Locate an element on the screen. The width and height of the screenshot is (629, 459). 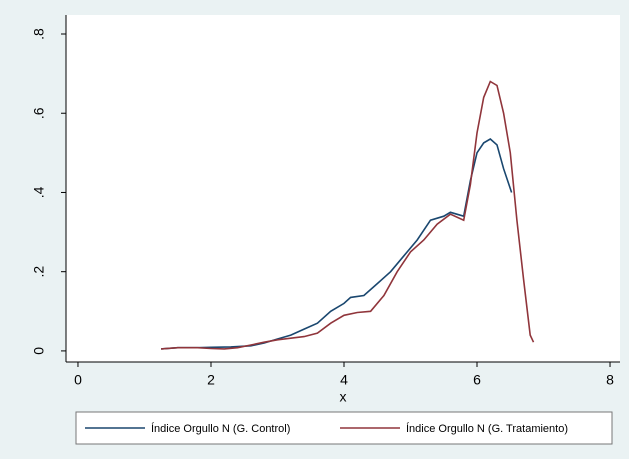
legend-label: Índice Orgullo N (G. Tratamiento) is located at coordinates (487, 428).